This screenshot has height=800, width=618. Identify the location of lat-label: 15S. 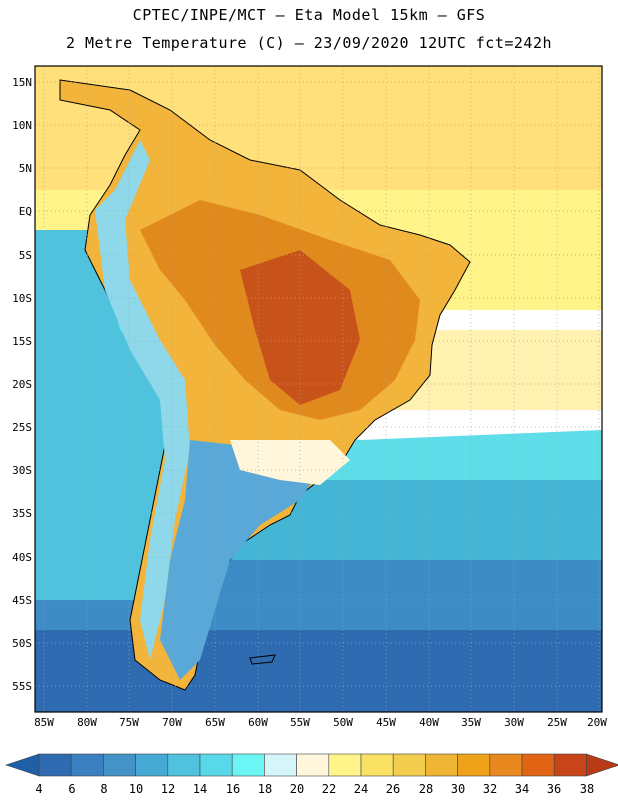
(22, 341).